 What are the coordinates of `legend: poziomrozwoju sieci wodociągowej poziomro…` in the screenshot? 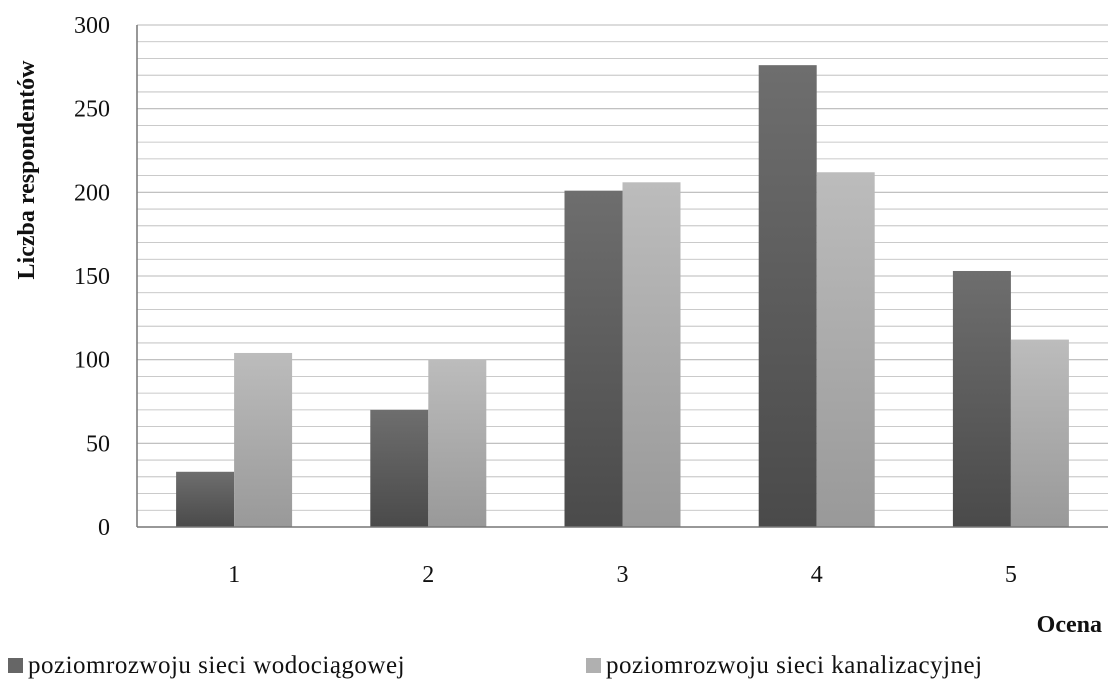 It's located at (495, 665).